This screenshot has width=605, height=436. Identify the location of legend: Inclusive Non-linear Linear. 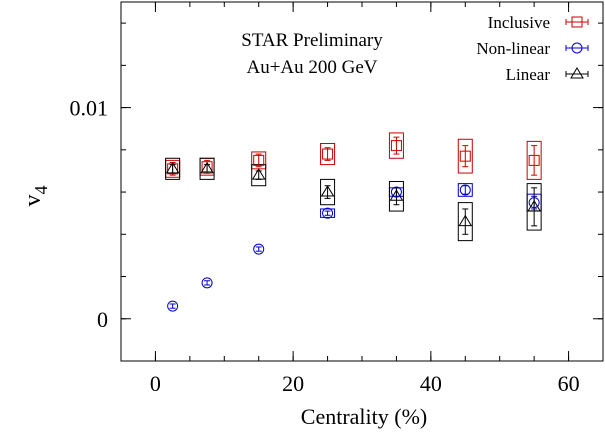
(532, 48).